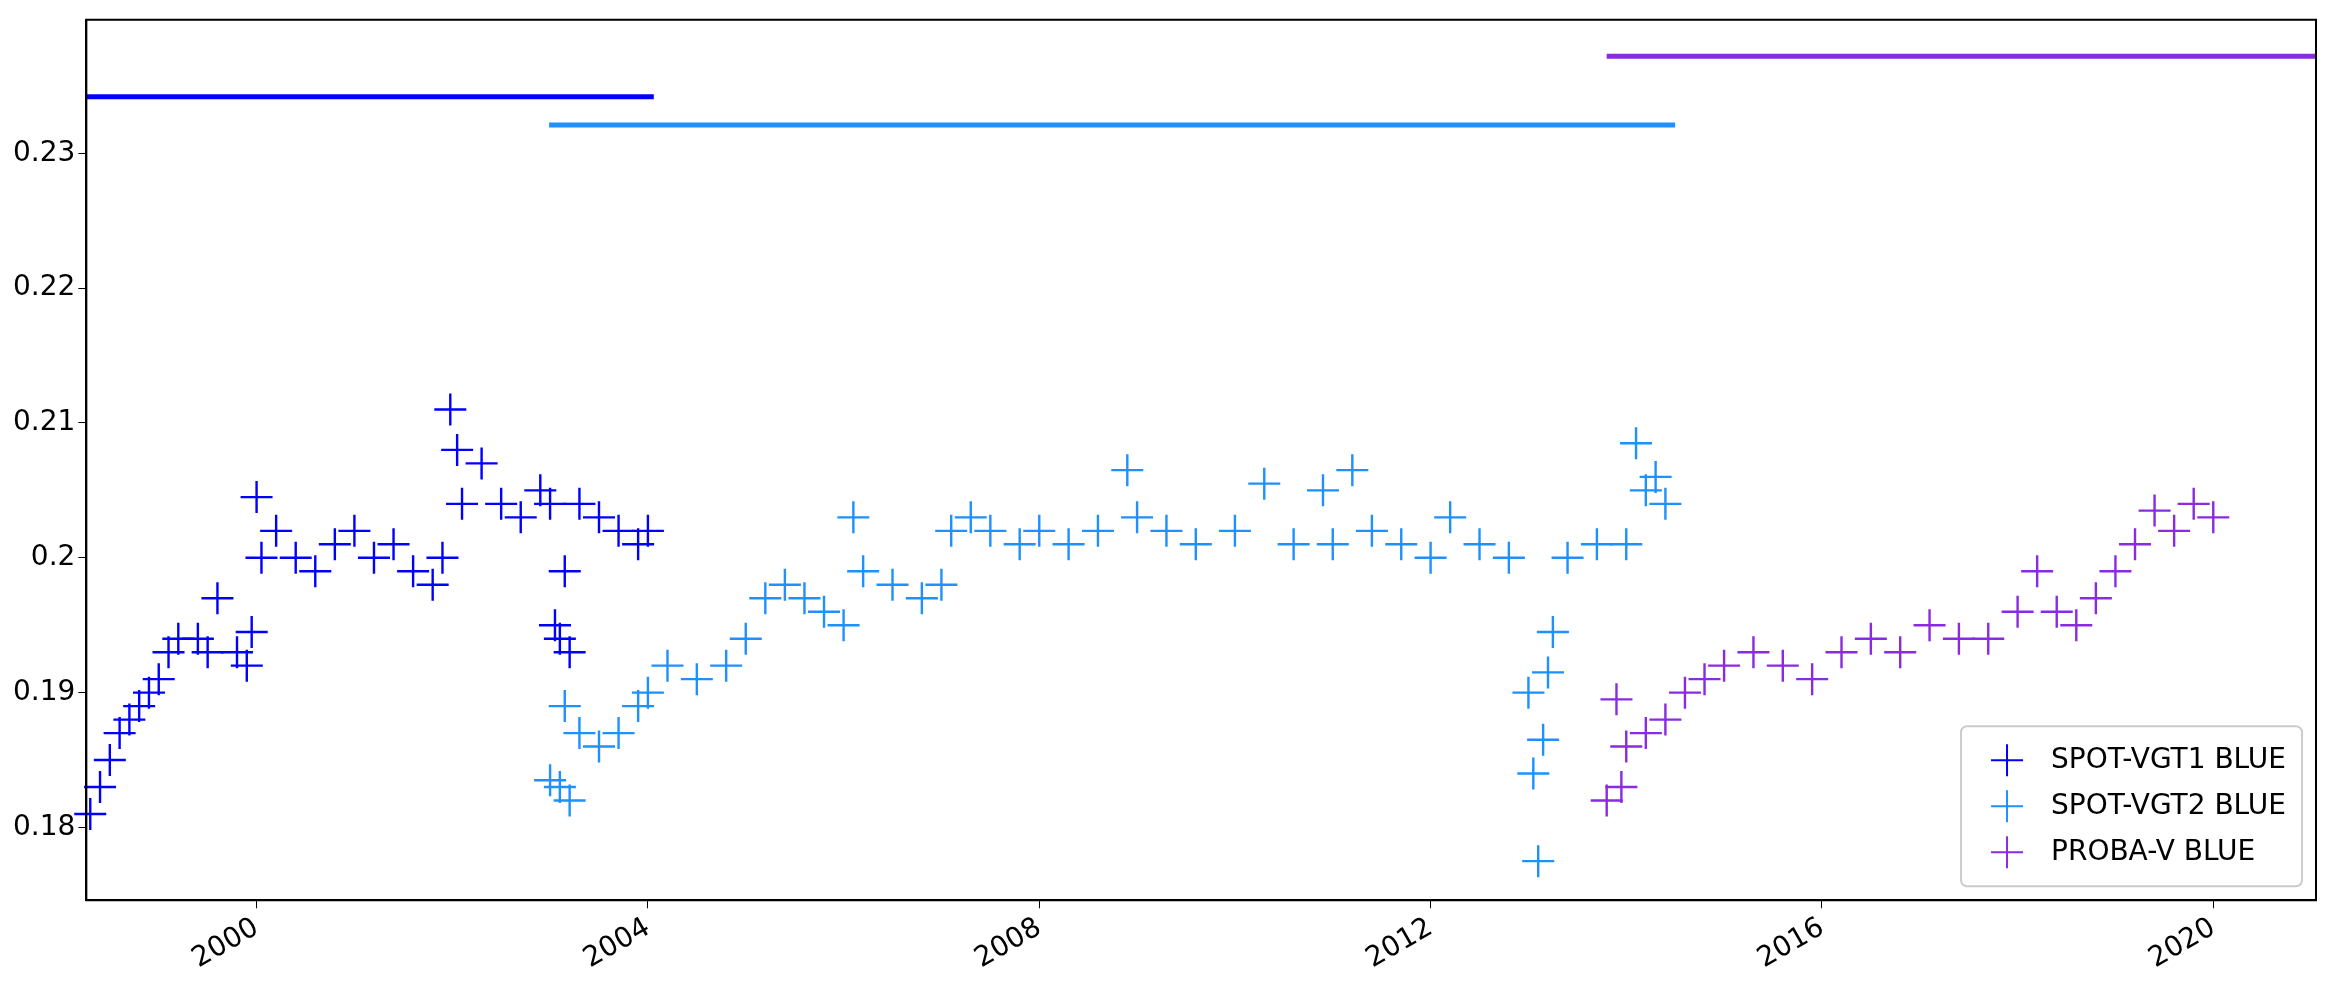 The image size is (2330, 989). What do you see at coordinates (2168, 804) in the screenshot?
I see `legend-label: SPOT-VGT2 BLUE` at bounding box center [2168, 804].